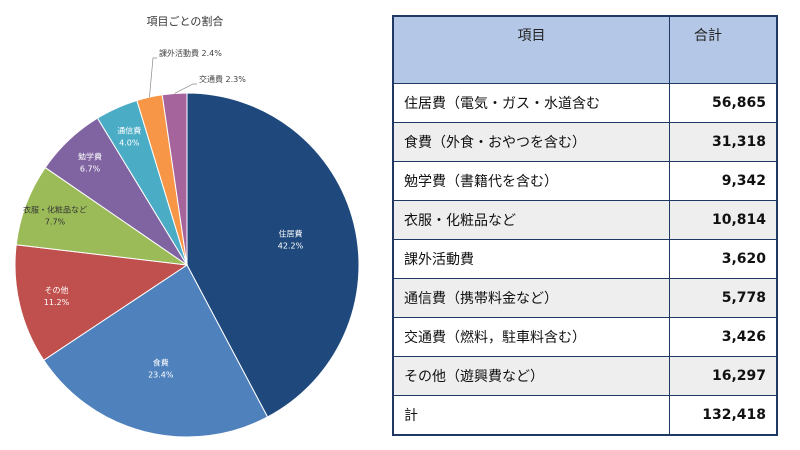 The height and width of the screenshot is (450, 800). What do you see at coordinates (129, 142) in the screenshot?
I see `slice-percent-label: 4.0%` at bounding box center [129, 142].